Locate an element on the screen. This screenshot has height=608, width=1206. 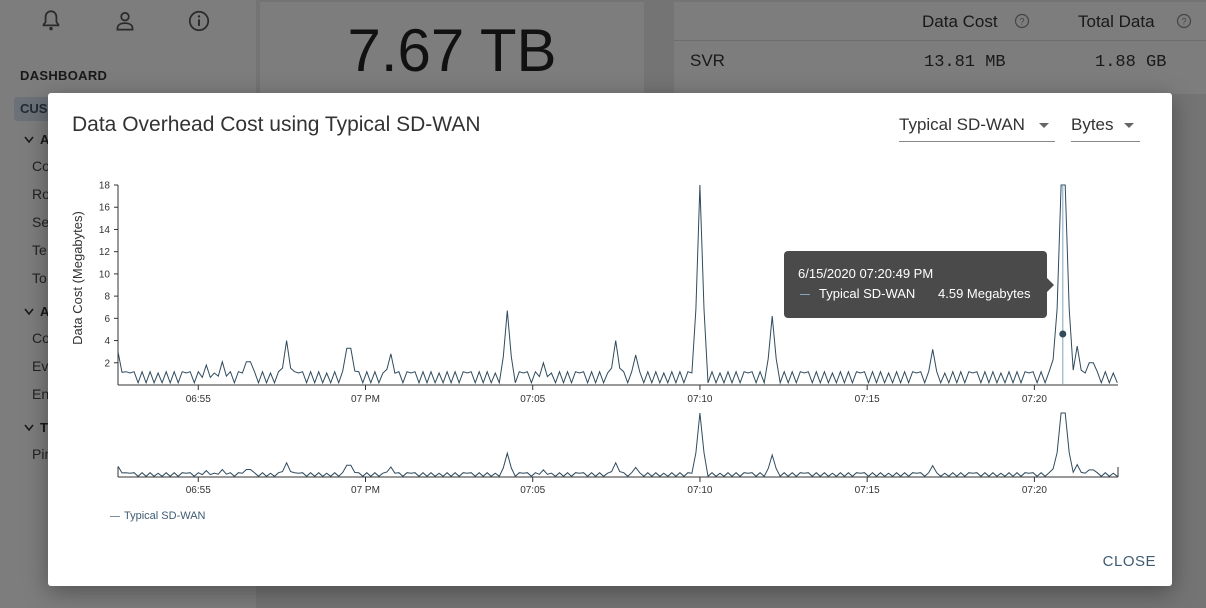
x-tick-label: 07:15 is located at coordinates (867, 399).